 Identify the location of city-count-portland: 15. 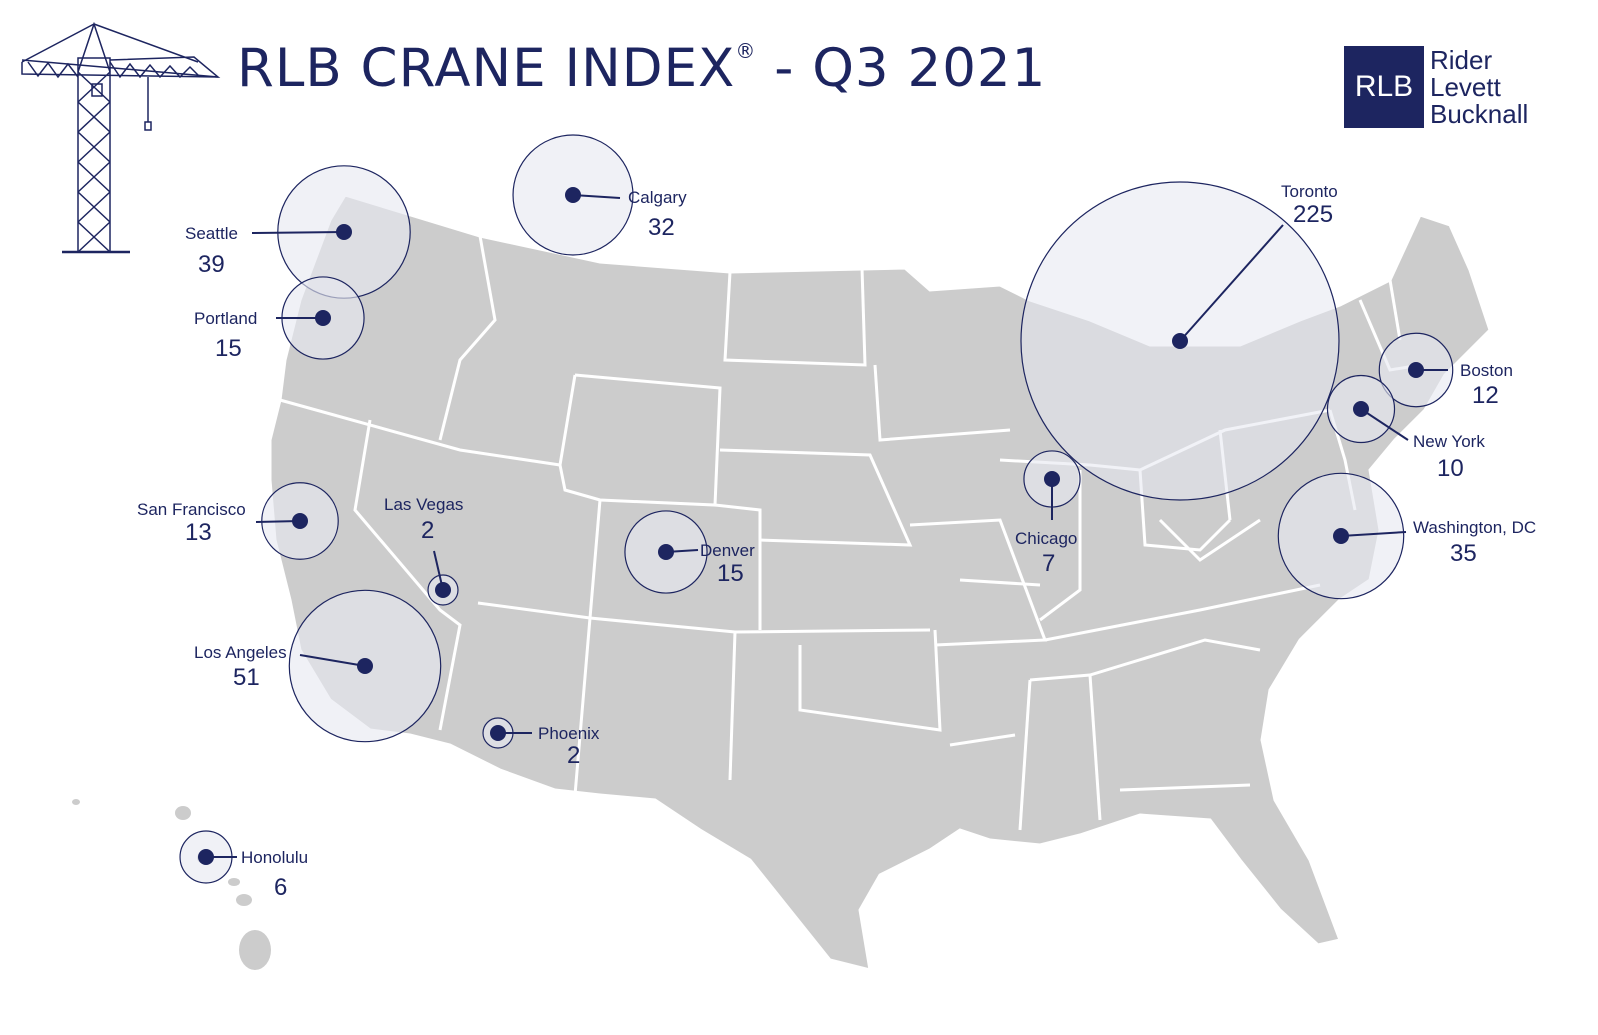
(228, 348).